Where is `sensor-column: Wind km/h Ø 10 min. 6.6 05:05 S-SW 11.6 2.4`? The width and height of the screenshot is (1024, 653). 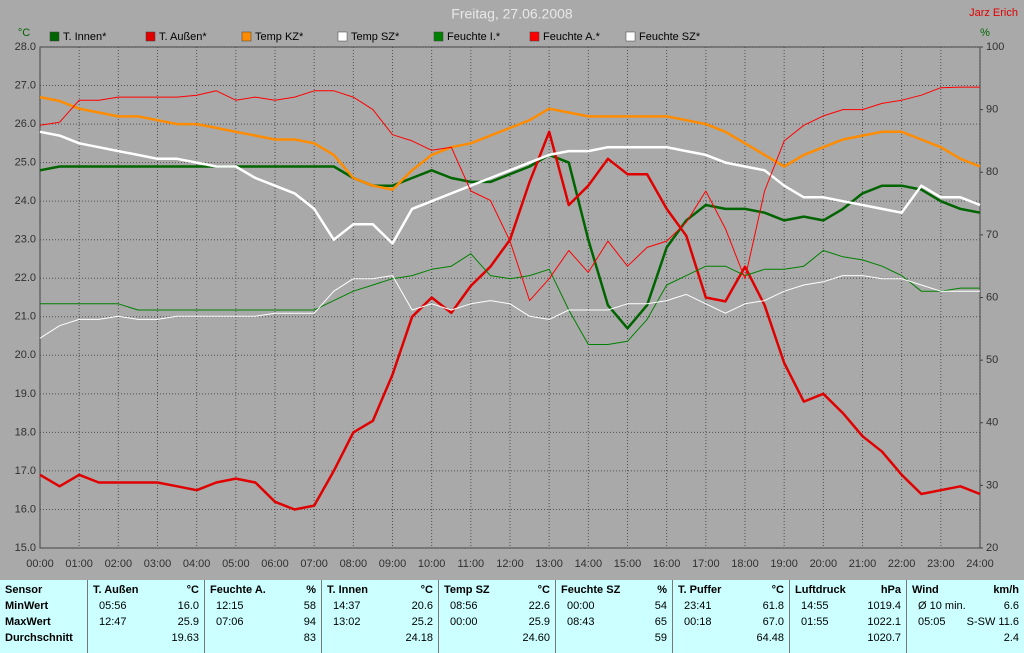
sensor-column: Wind km/h Ø 10 min. 6.6 05:05 S-SW 11.6 2.4 is located at coordinates (965, 616).